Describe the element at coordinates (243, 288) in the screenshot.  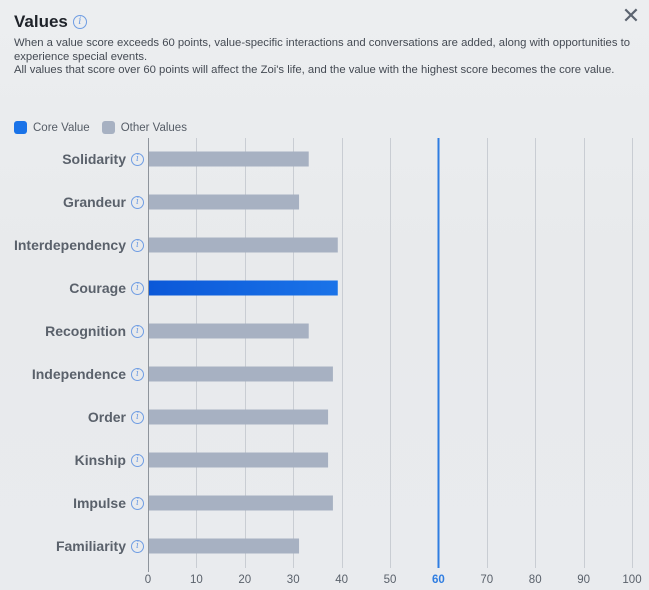
I see `bar-core` at that location.